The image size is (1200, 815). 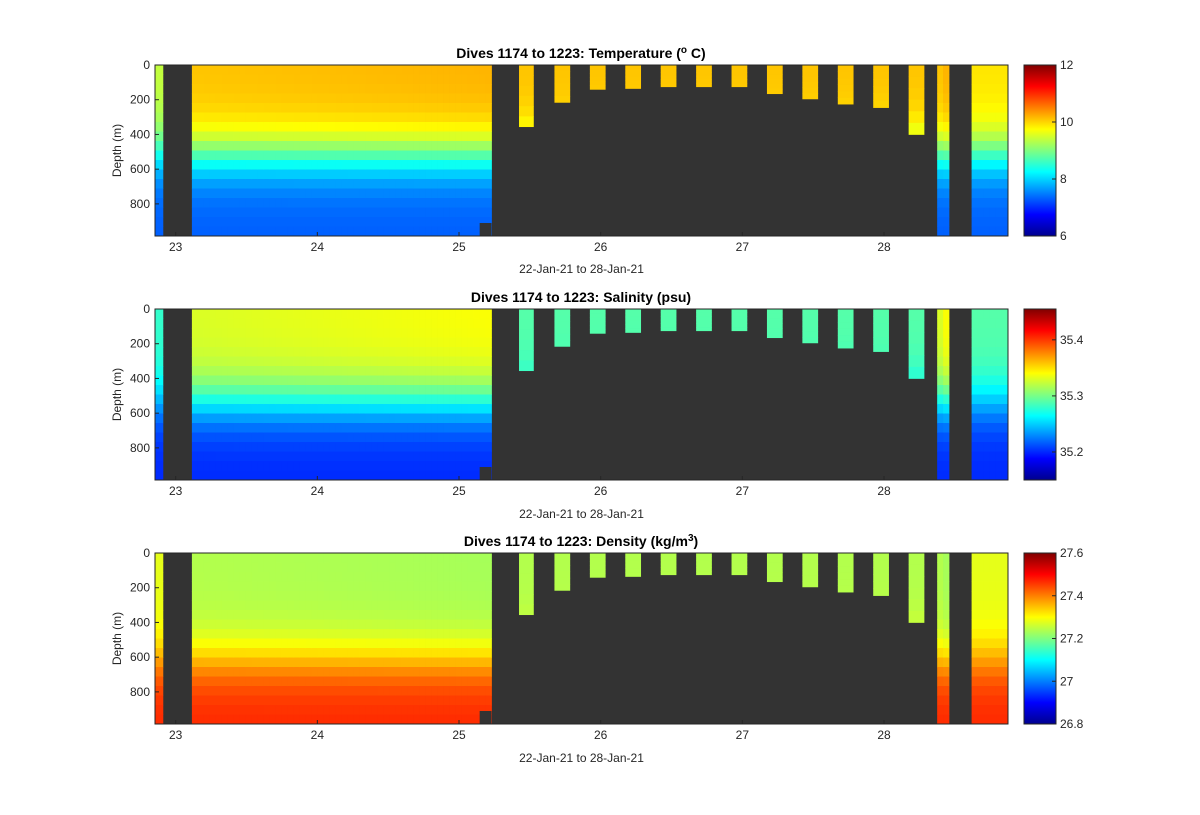 I want to click on x-tick-label: 23, so click(x=176, y=735).